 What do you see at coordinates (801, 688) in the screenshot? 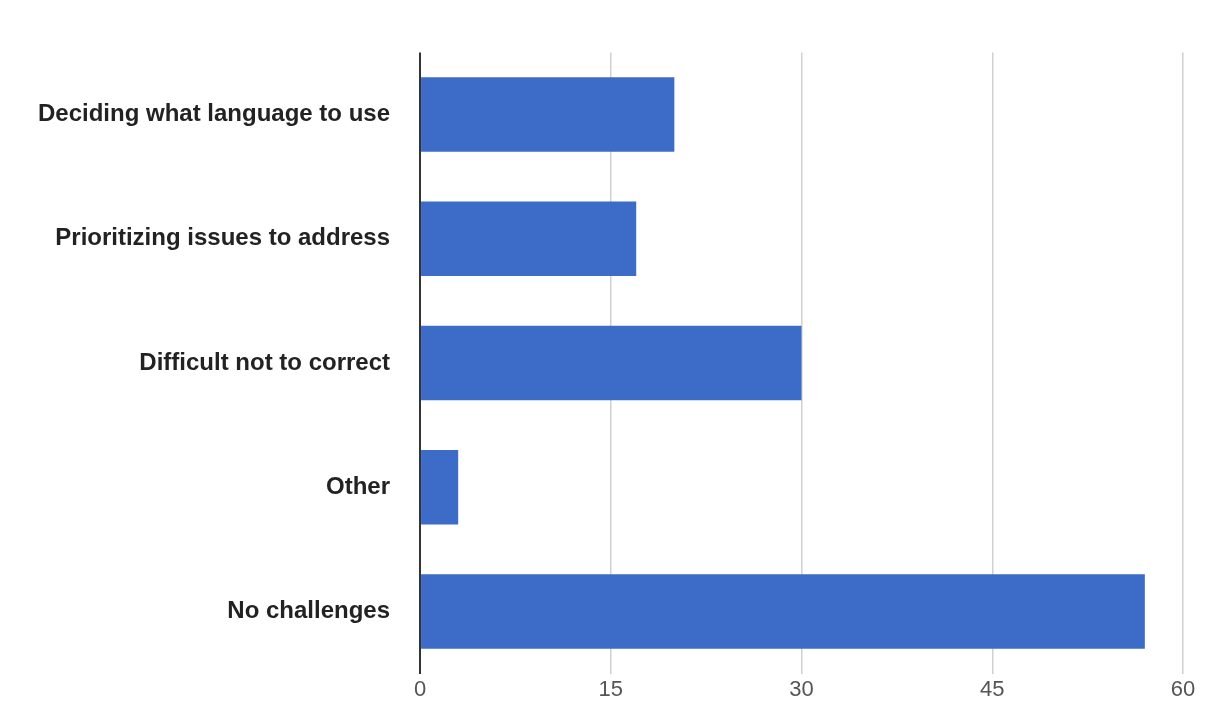
I see `x-tick-label: 30` at bounding box center [801, 688].